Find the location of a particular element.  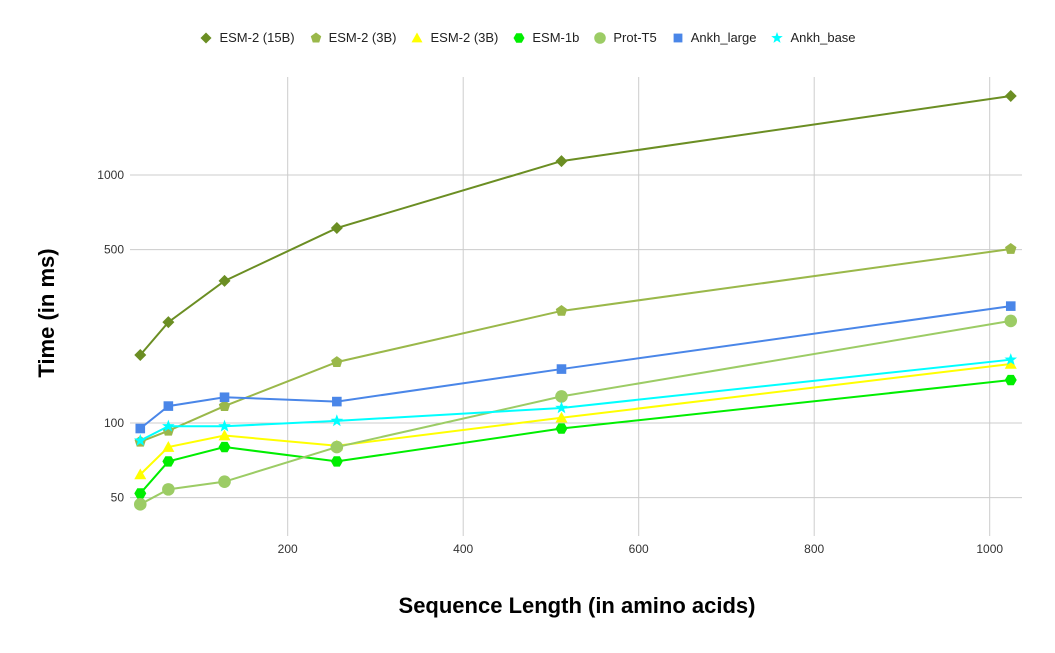

hexagon-marker-icon is located at coordinates (519, 37).